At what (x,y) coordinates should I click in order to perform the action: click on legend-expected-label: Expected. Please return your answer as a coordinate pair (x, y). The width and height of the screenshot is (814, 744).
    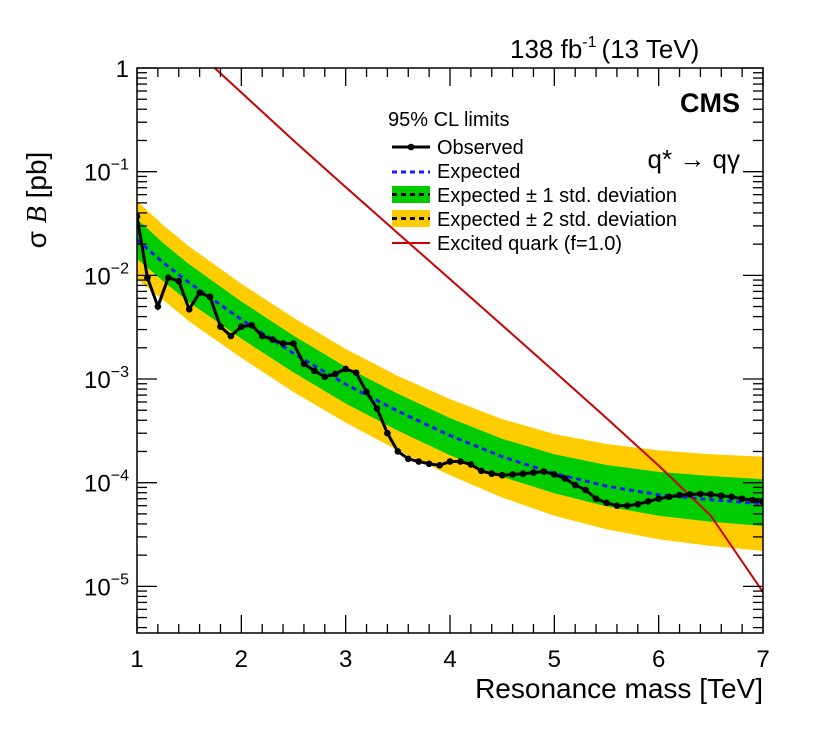
    Looking at the image, I should click on (478, 172).